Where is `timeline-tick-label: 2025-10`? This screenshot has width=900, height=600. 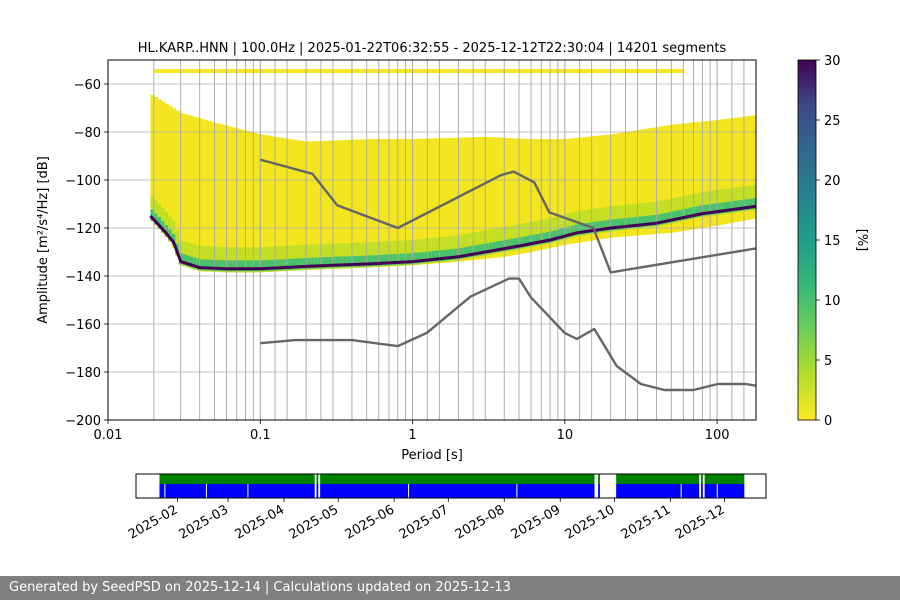
timeline-tick-label: 2025-10 is located at coordinates (590, 522).